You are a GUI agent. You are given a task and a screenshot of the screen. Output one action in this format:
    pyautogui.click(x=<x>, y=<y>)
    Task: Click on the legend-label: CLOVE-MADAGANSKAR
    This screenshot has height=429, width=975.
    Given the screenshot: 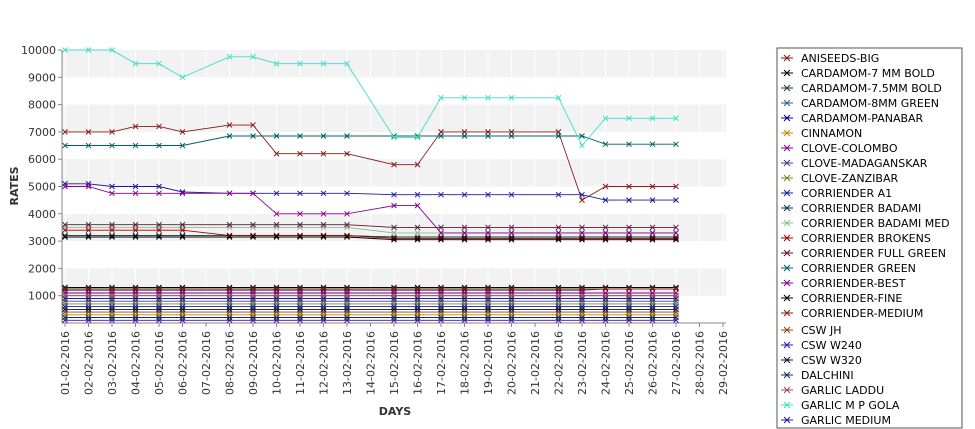 What is the action you would take?
    pyautogui.click(x=864, y=163)
    